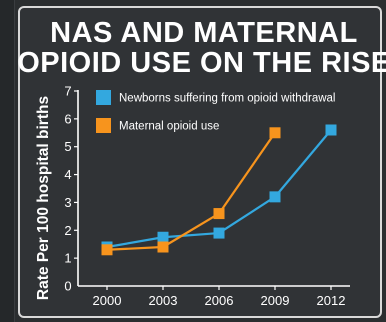 The height and width of the screenshot is (322, 386). I want to click on y-tick-label: 6, so click(67, 118).